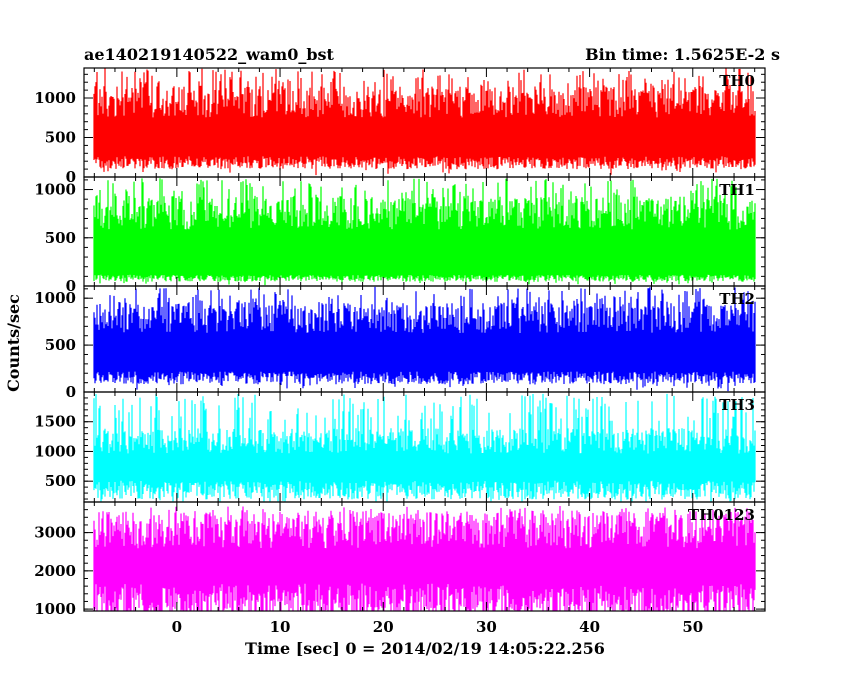 This screenshot has width=850, height=680. Describe the element at coordinates (425, 648) in the screenshot. I see `x-axis-label: Time [sec] 0 = 2014/02/19 14:05:22.256` at that location.